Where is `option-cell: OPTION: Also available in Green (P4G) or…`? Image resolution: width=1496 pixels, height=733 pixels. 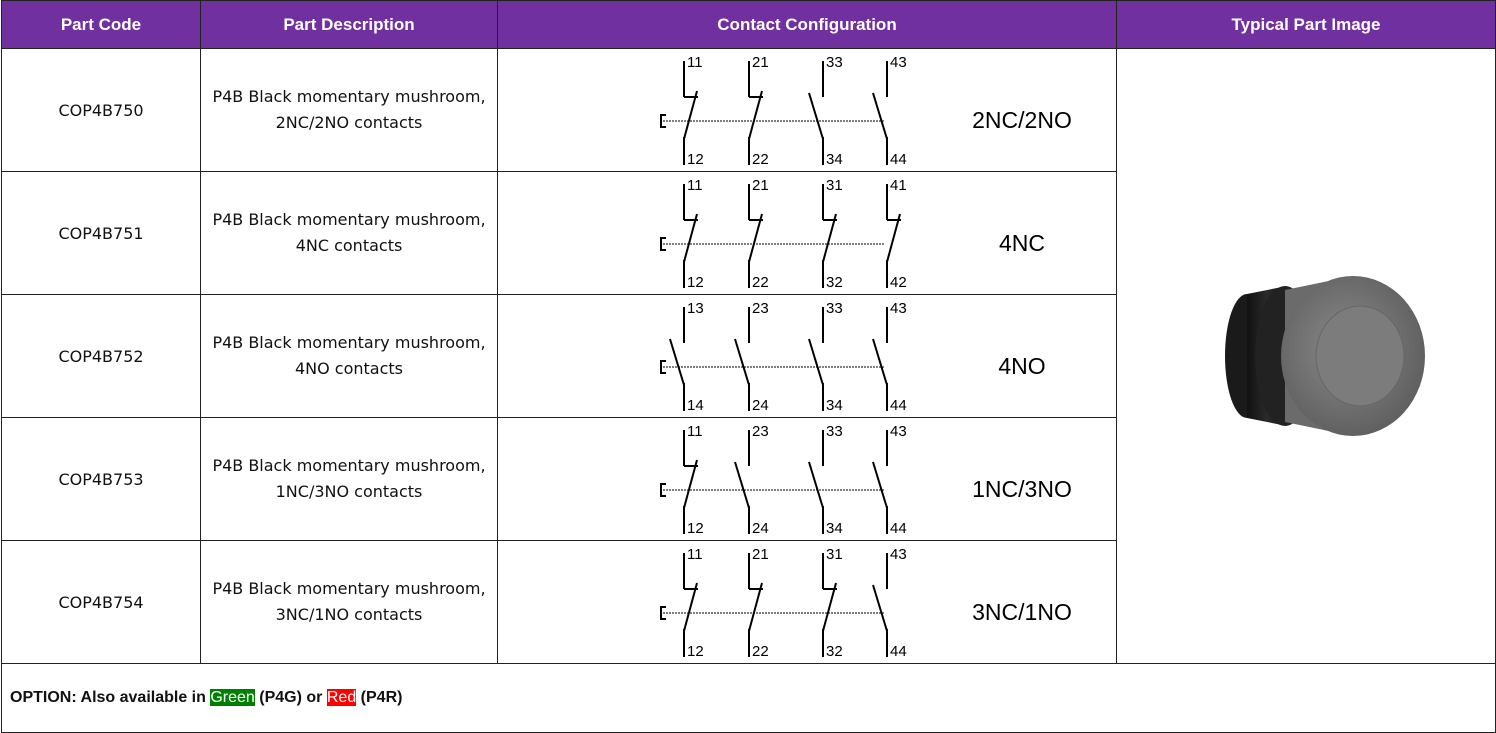 option-cell: OPTION: Also available in Green (P4G) or… is located at coordinates (748, 698).